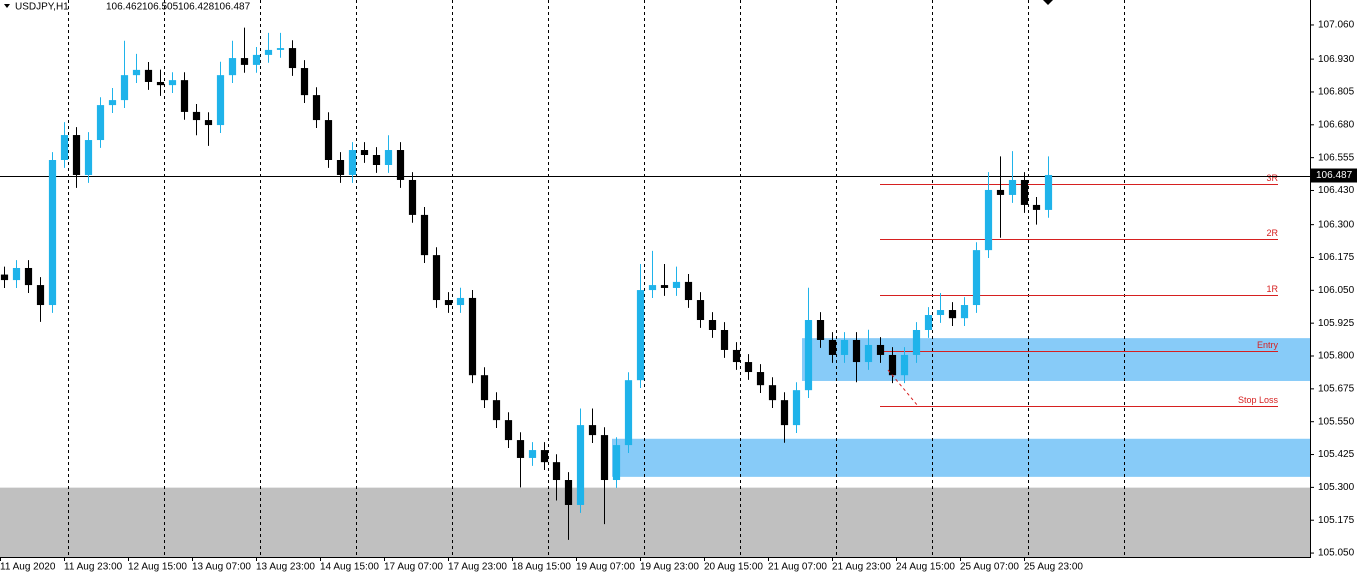  What do you see at coordinates (1336, 553) in the screenshot?
I see `y-tick-label: 105.050` at bounding box center [1336, 553].